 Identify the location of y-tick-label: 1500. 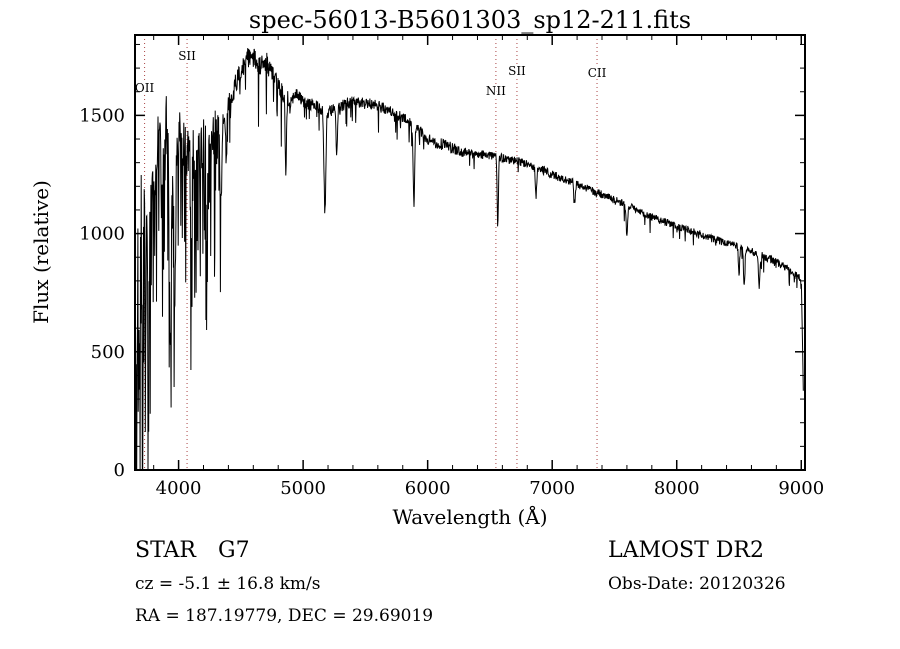
(102, 115).